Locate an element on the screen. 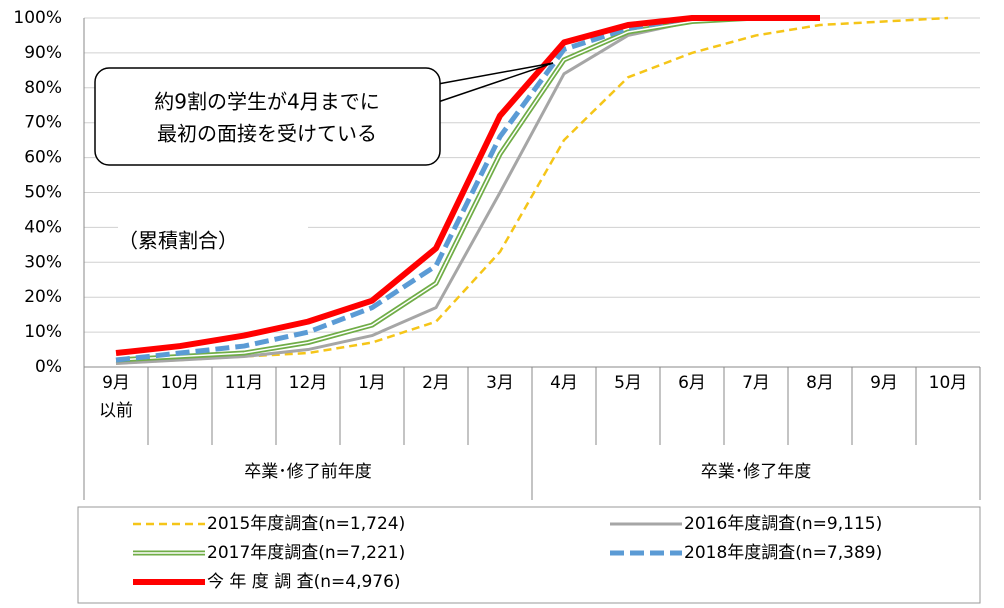  legend-box is located at coordinates (529, 555).